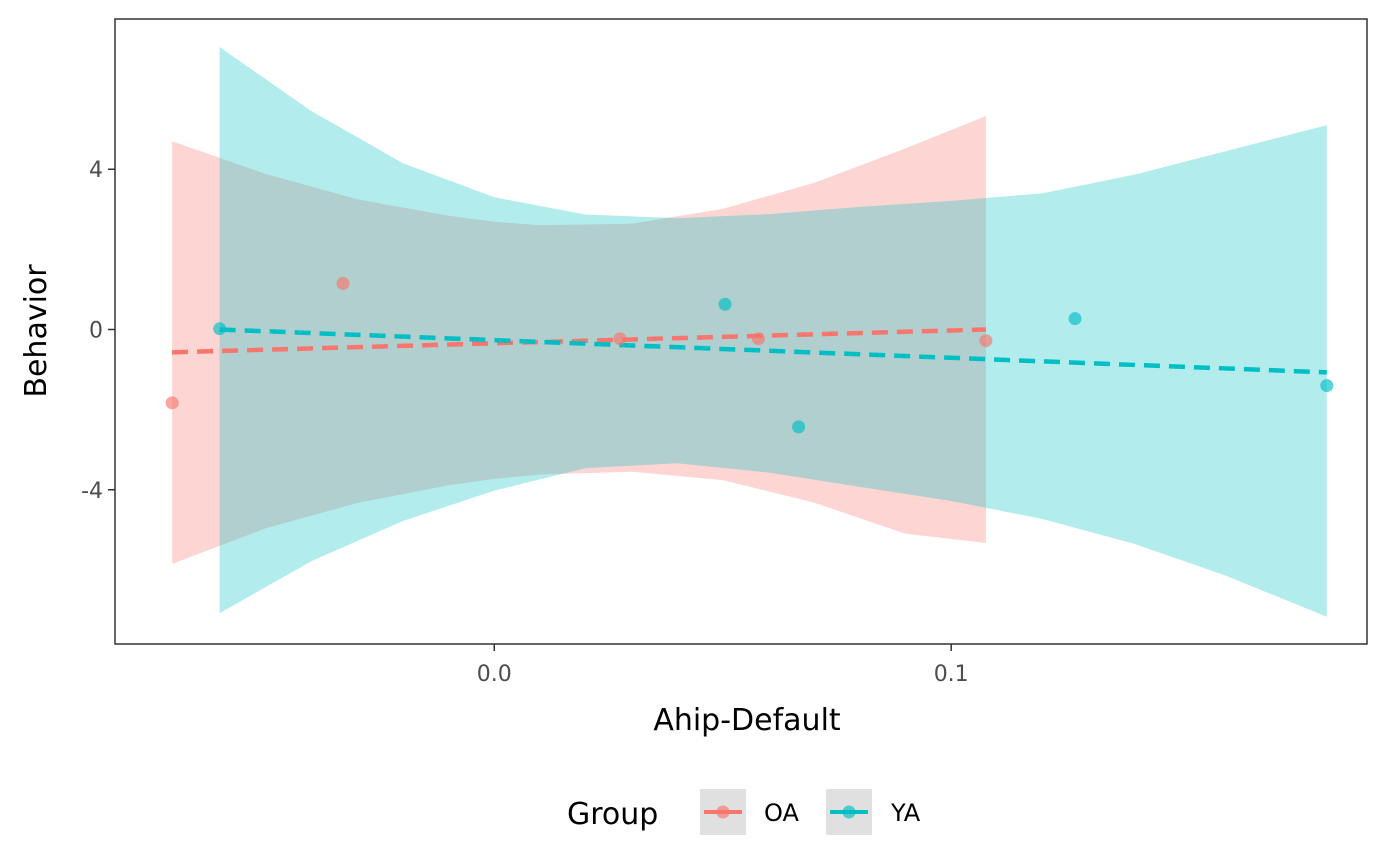 Image resolution: width=1400 pixels, height=866 pixels. I want to click on x-tick-label: 0.0, so click(494, 674).